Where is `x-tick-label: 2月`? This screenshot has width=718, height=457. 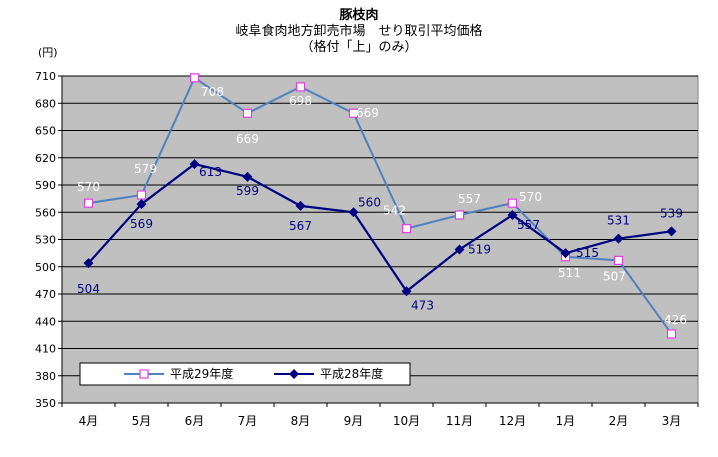
x-tick-label: 2月 is located at coordinates (619, 421).